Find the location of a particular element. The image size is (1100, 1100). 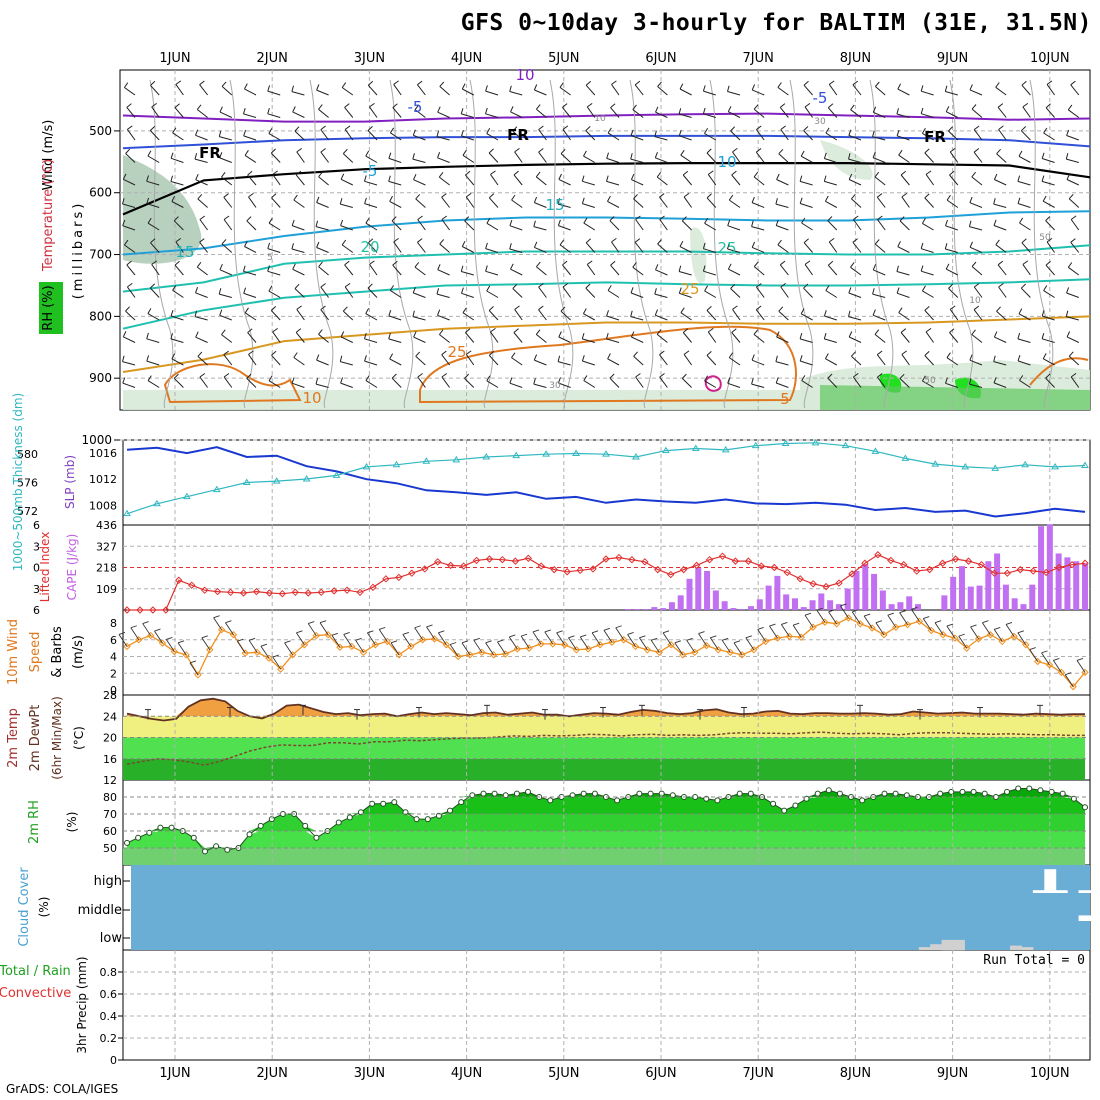

precip-legend-total: Total / Rain is located at coordinates (35, 971).